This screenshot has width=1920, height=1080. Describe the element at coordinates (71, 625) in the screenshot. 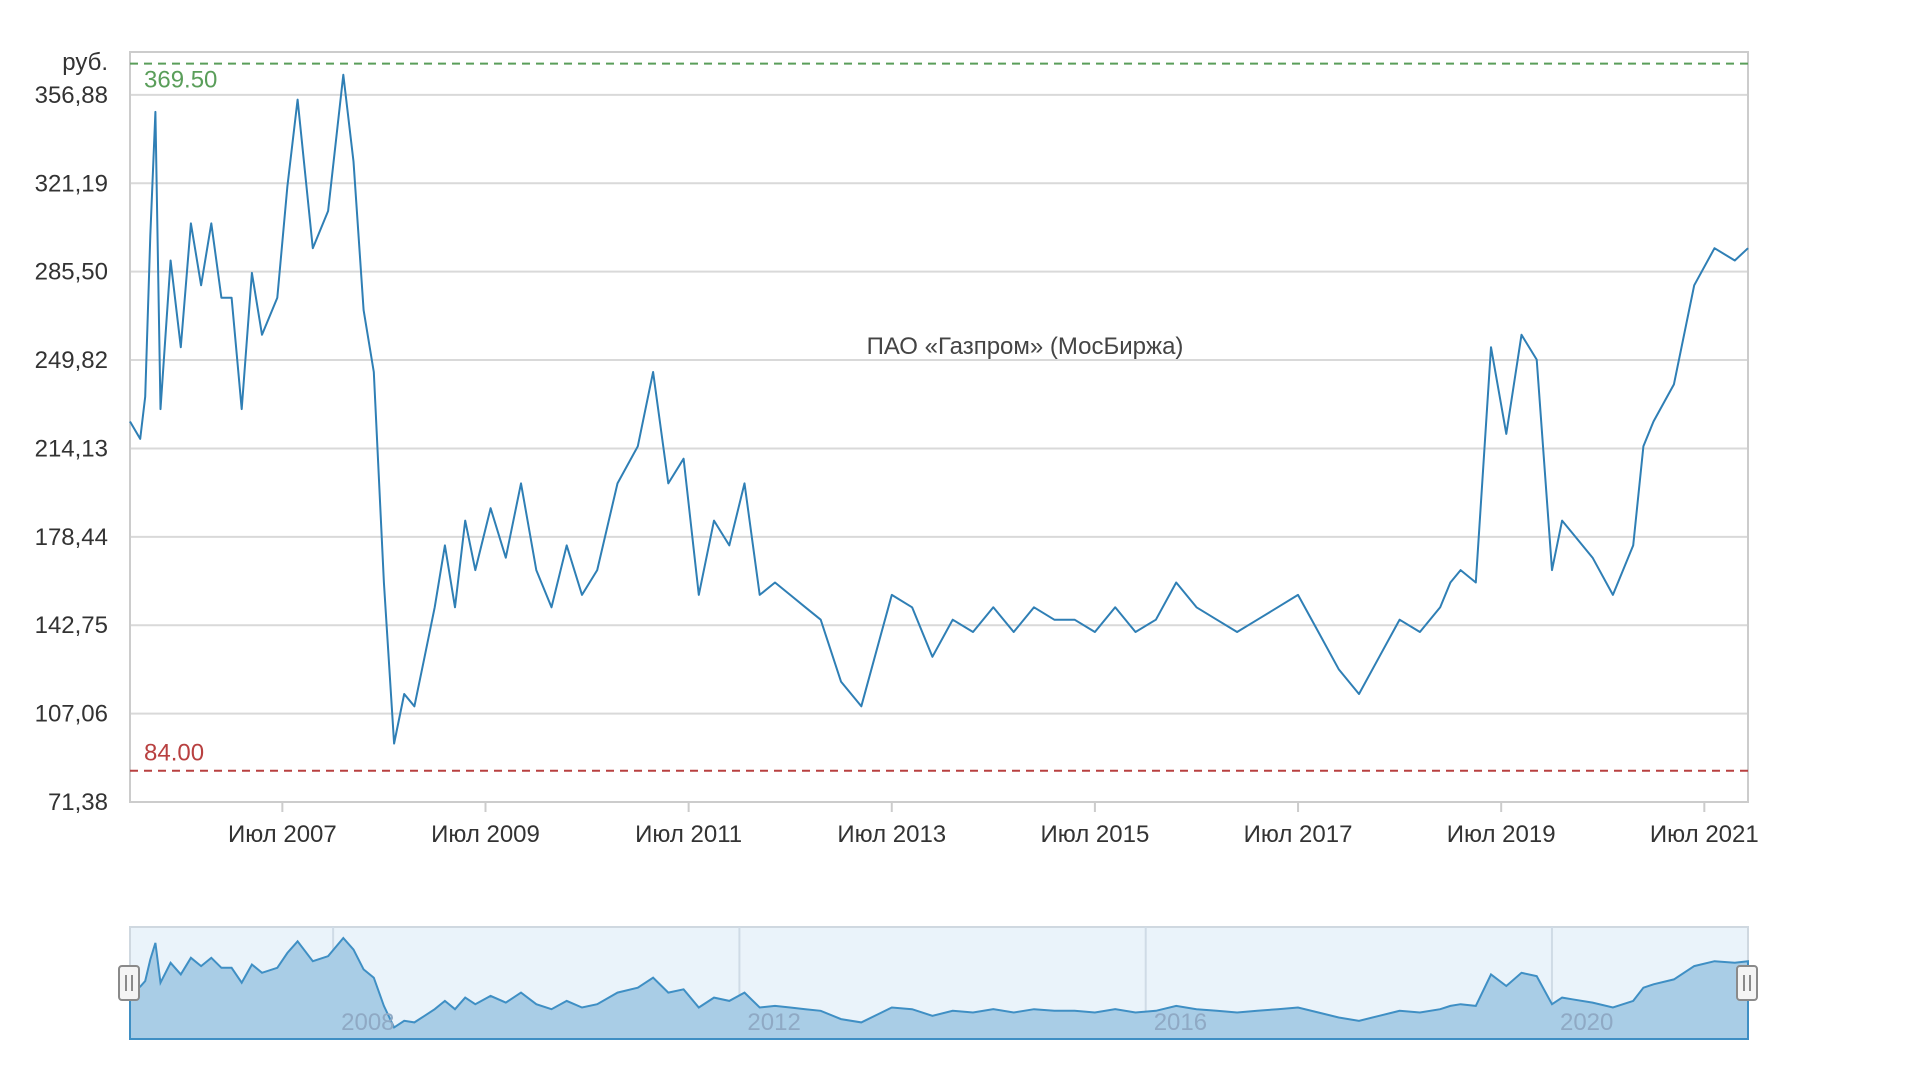

I see `y-tick-label: 142,75` at that location.